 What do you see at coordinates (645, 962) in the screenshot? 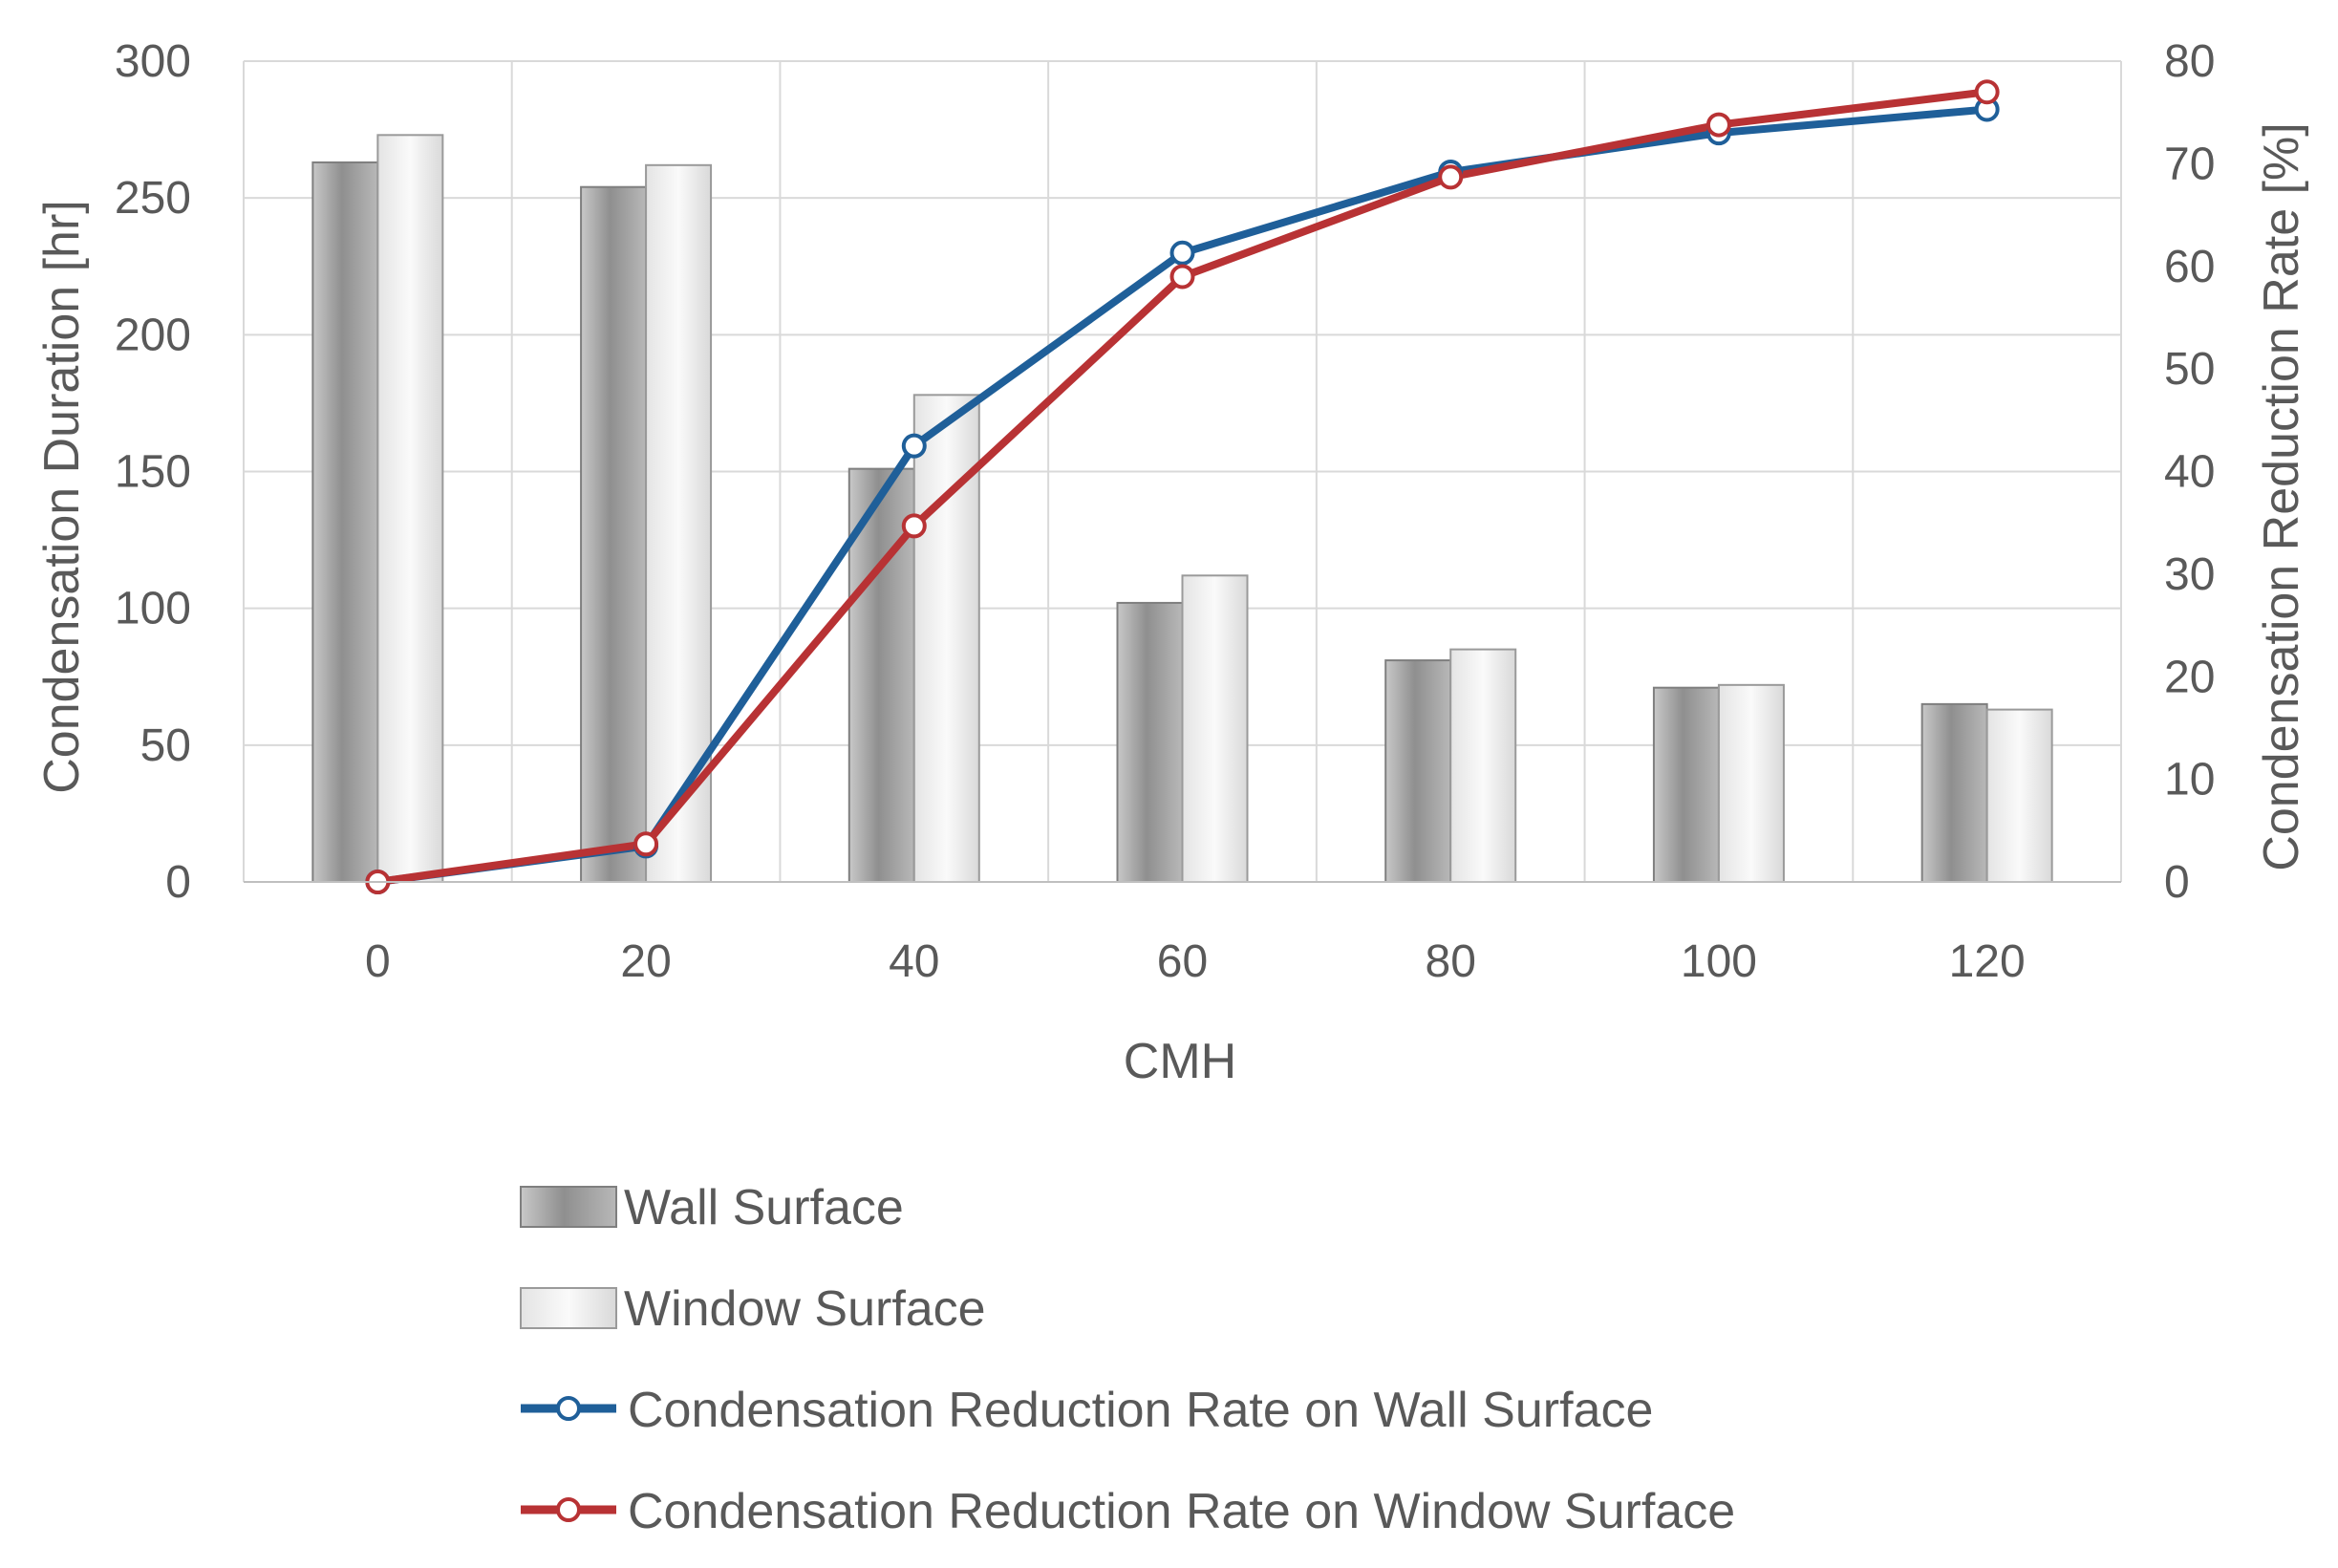
I see `x-tick-label: 20` at bounding box center [645, 962].